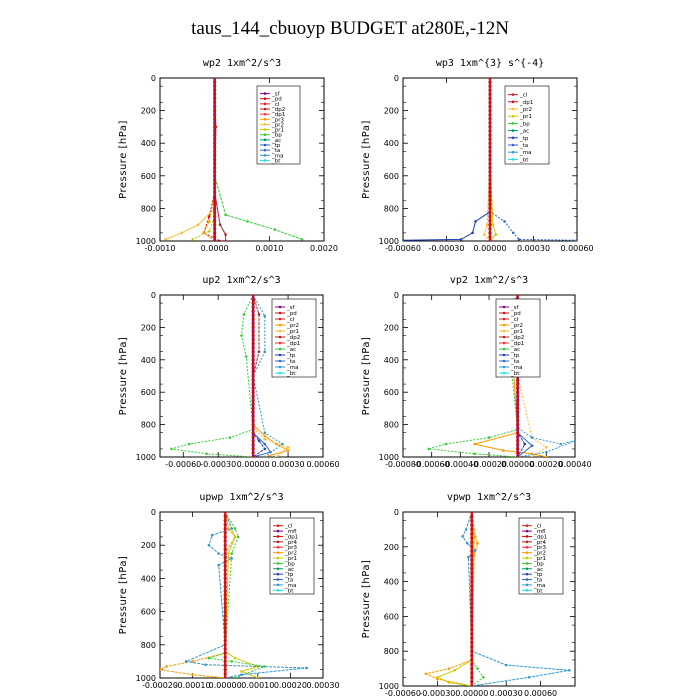  I want to click on x-tick-label: 0.00060, so click(576, 248).